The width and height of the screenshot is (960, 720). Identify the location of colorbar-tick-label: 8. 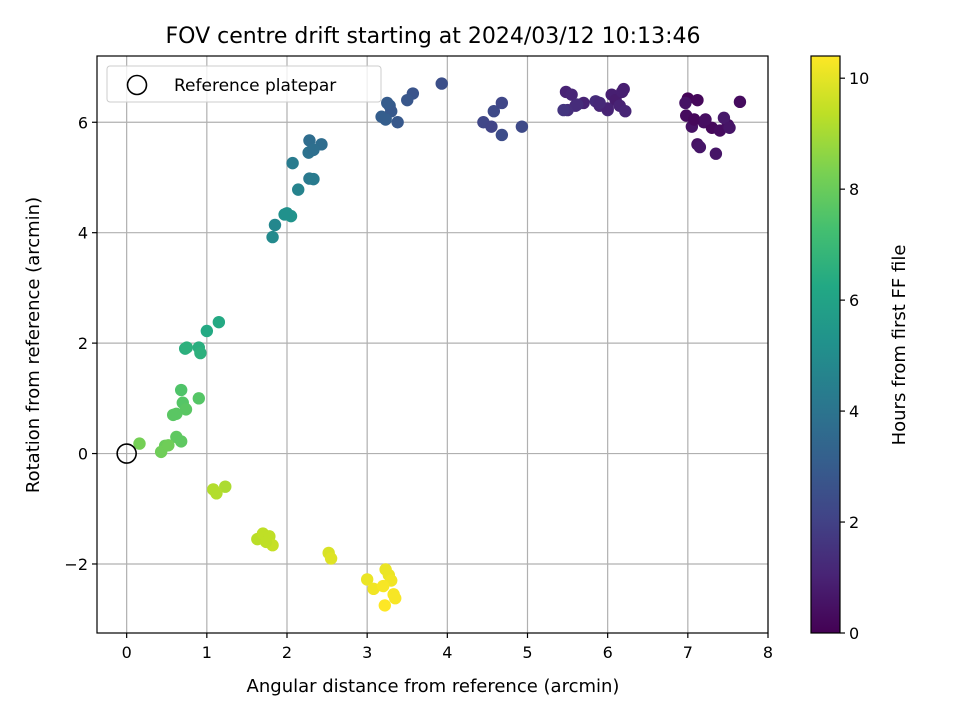
(854, 189).